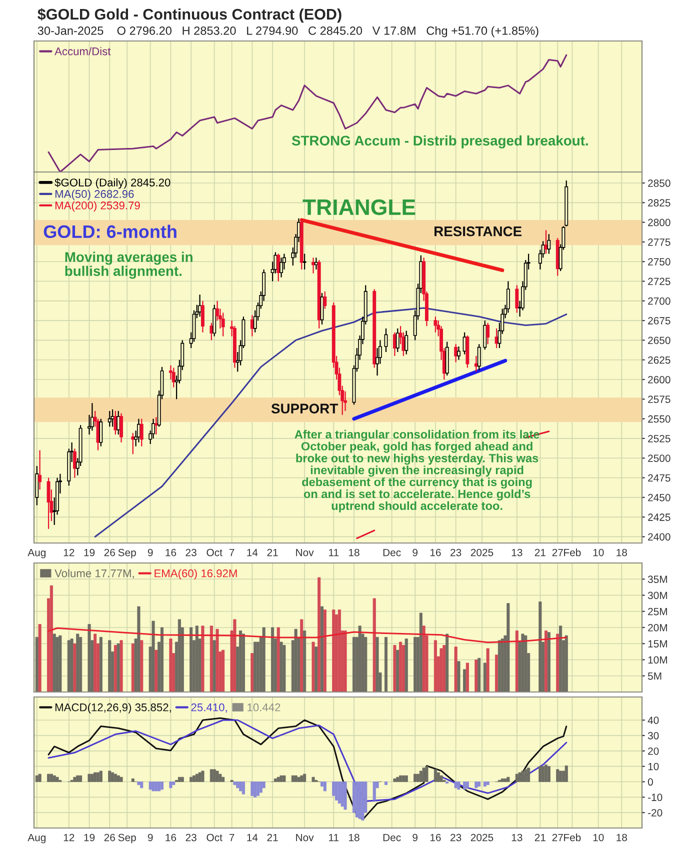  I want to click on text: 10.442, so click(264, 707).